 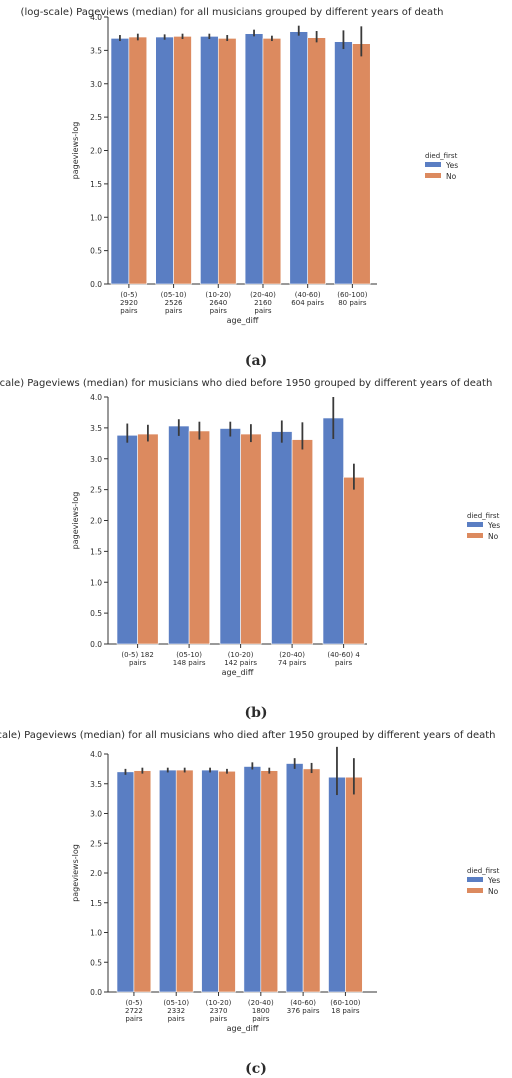 What do you see at coordinates (307, 303) in the screenshot?
I see `x-tick-label: 604 pairs` at bounding box center [307, 303].